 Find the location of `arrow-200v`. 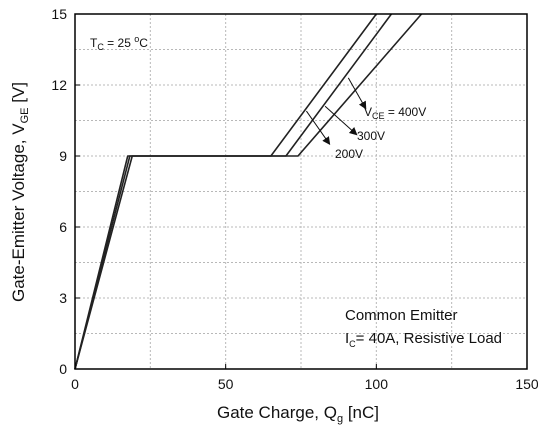

arrow-200v is located at coordinates (318, 127).